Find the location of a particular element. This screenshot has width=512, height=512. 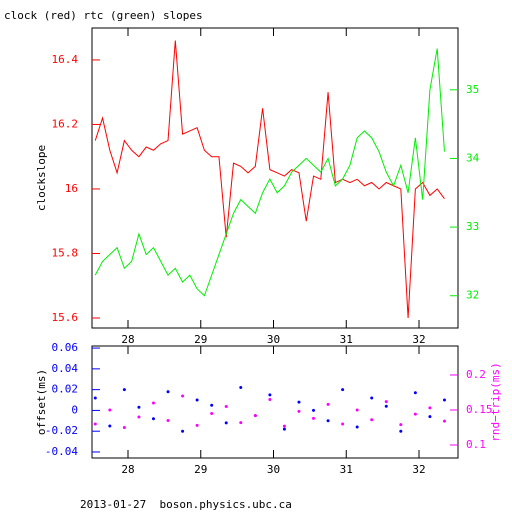

y-tick-label: -0.02 is located at coordinates (61, 430).